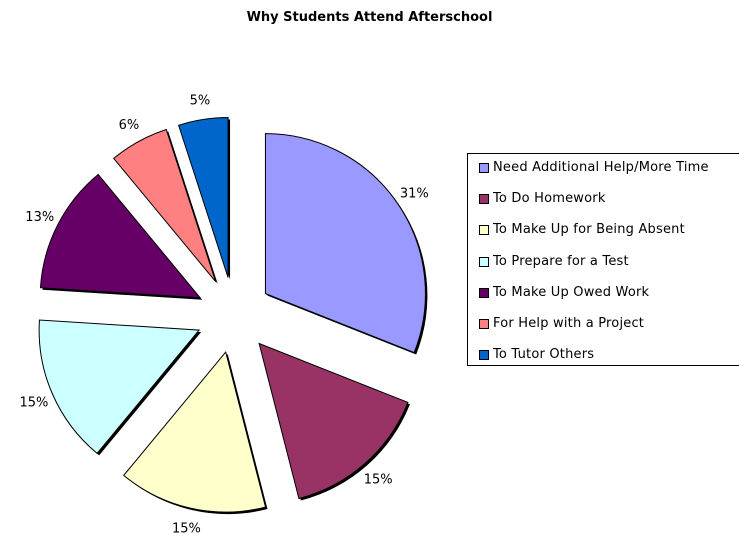 The width and height of the screenshot is (739, 536). Describe the element at coordinates (571, 292) in the screenshot. I see `legend-label: To Make Up Owed Work` at that location.